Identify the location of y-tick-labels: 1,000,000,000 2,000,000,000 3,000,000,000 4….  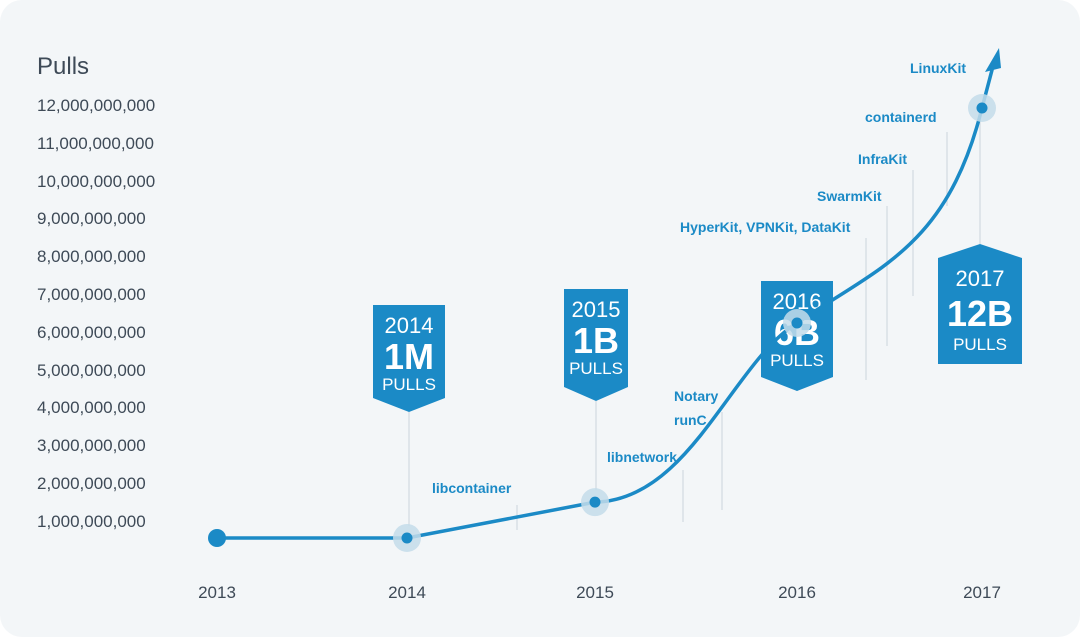
(96, 313).